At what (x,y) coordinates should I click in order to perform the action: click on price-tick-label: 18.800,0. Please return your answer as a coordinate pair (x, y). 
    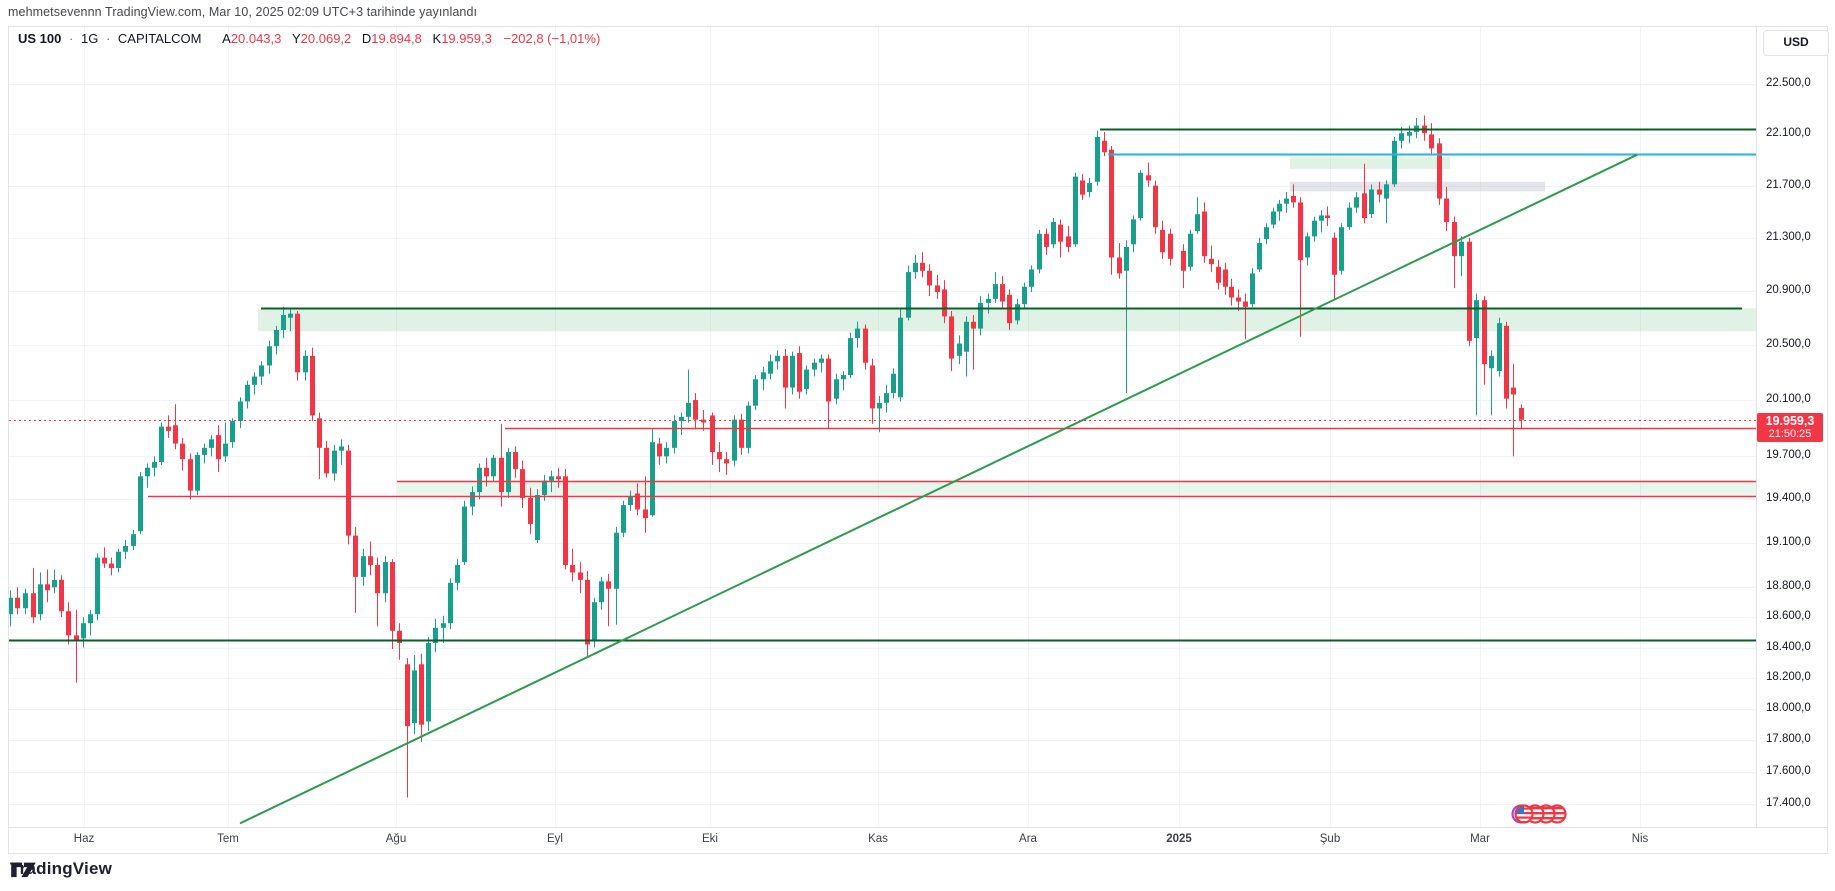
    Looking at the image, I should click on (1788, 586).